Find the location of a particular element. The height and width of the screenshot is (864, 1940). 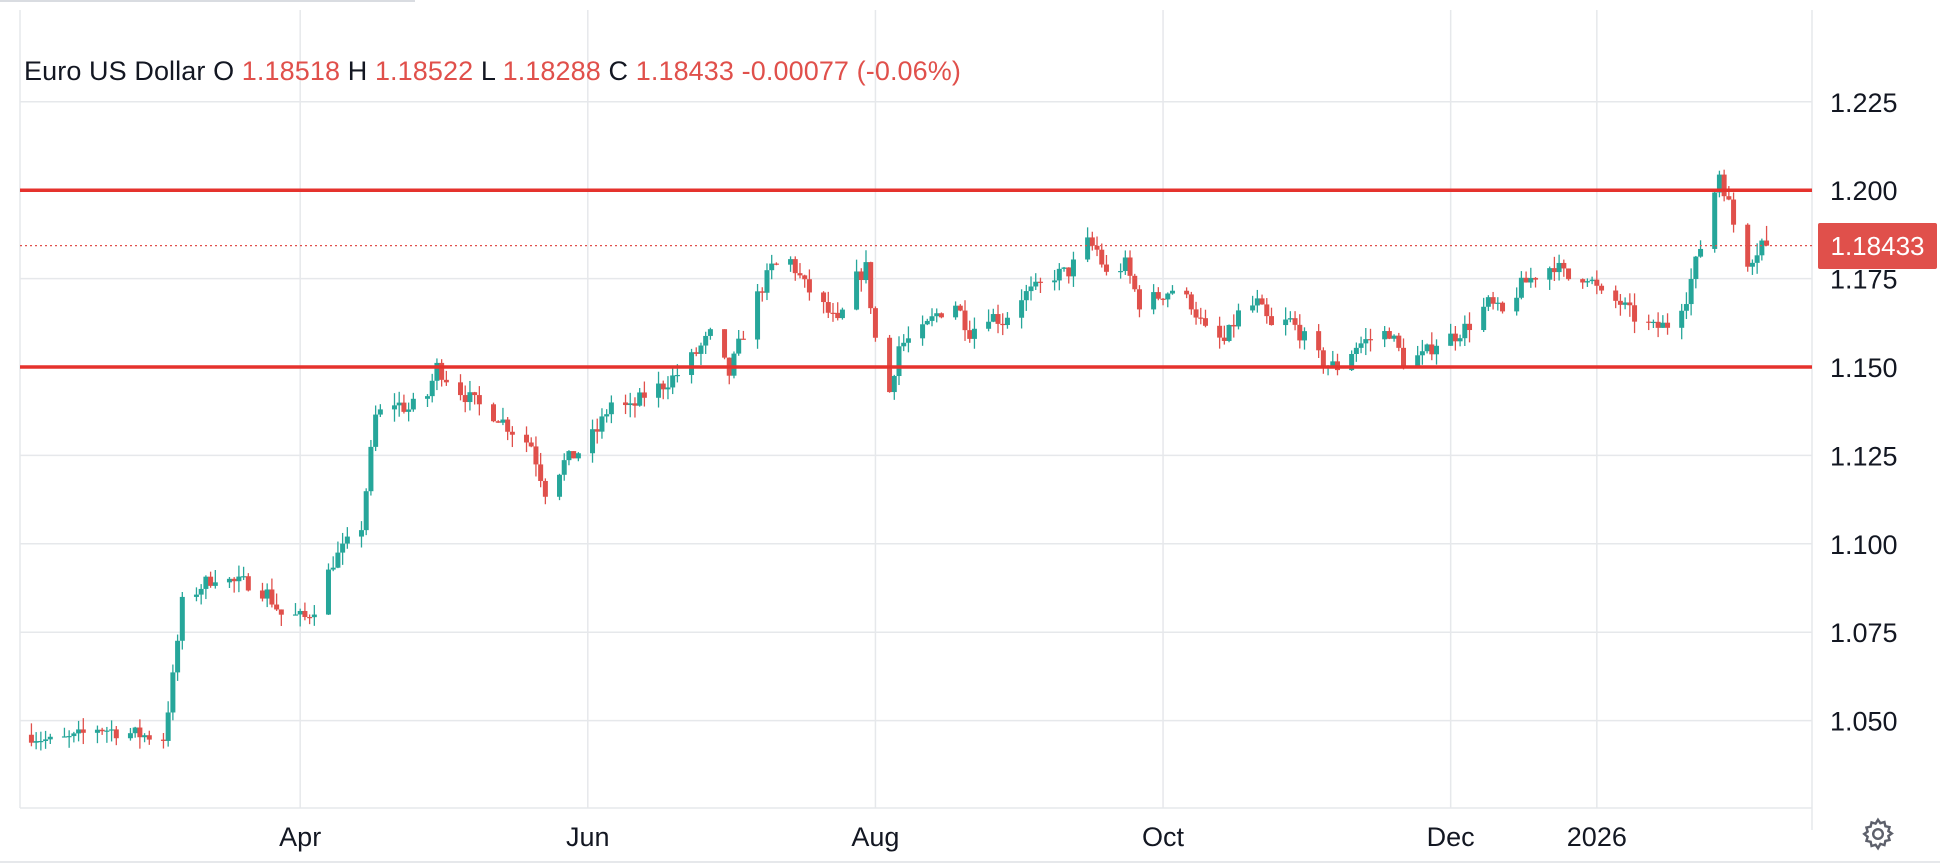

top-divider is located at coordinates (207, 1).